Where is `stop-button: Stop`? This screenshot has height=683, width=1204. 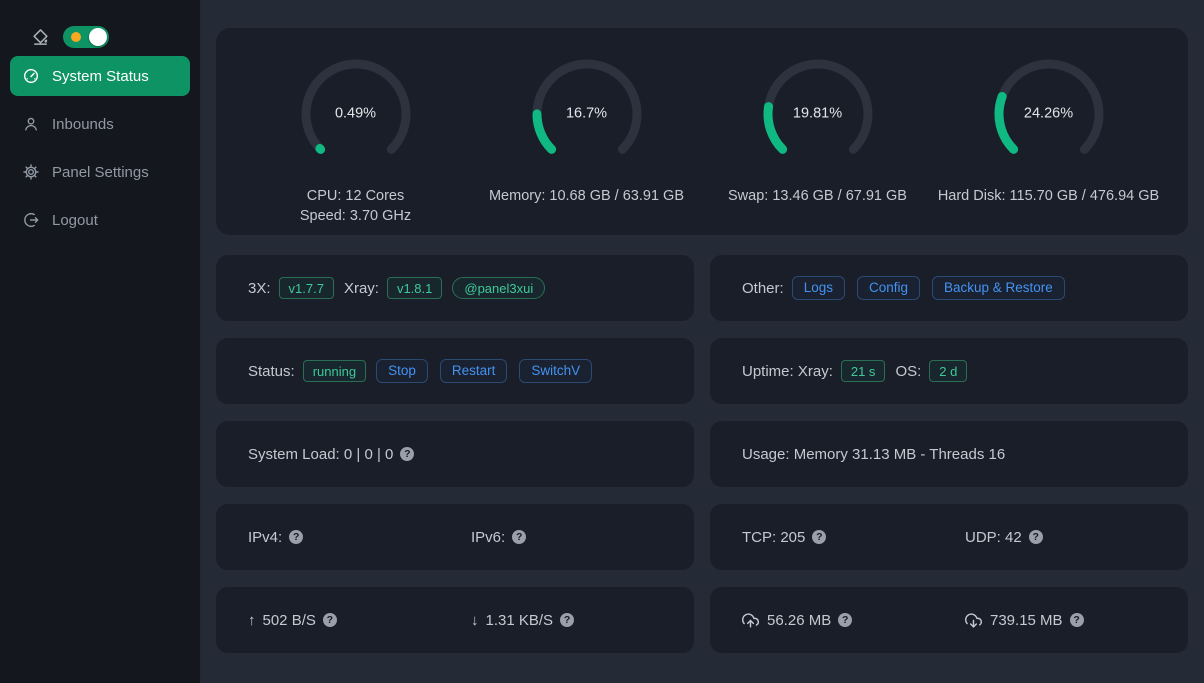
stop-button: Stop is located at coordinates (402, 371).